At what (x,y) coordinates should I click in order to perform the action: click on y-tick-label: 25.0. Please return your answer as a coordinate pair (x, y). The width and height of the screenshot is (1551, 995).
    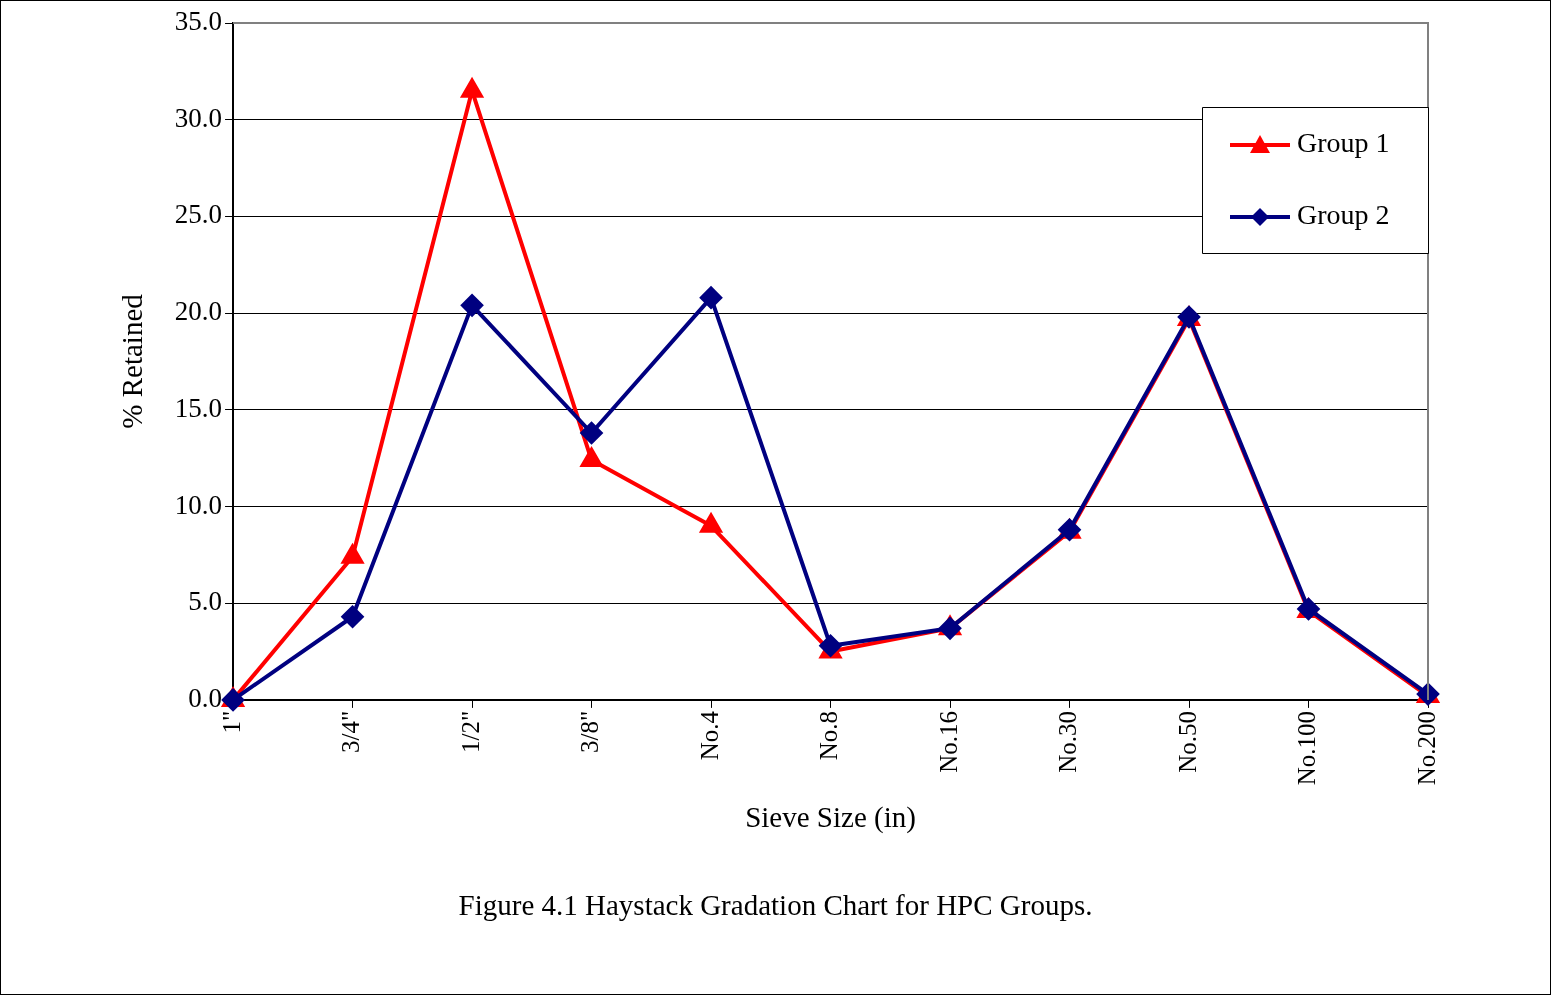
    Looking at the image, I should click on (198, 214).